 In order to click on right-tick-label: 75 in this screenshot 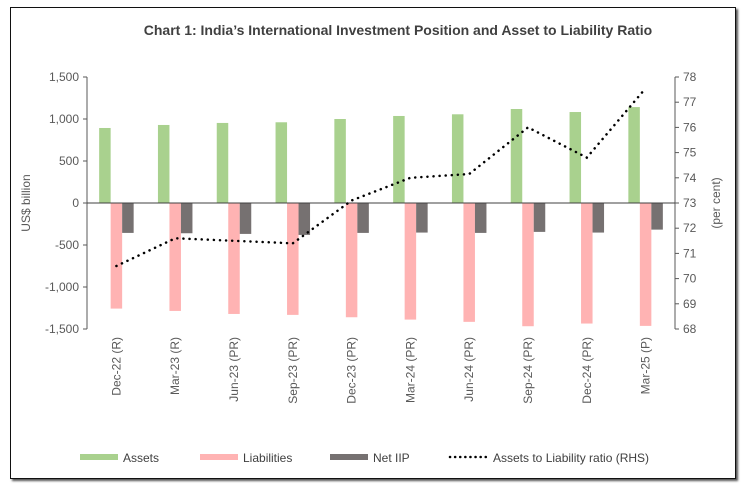, I will do `click(690, 153)`.